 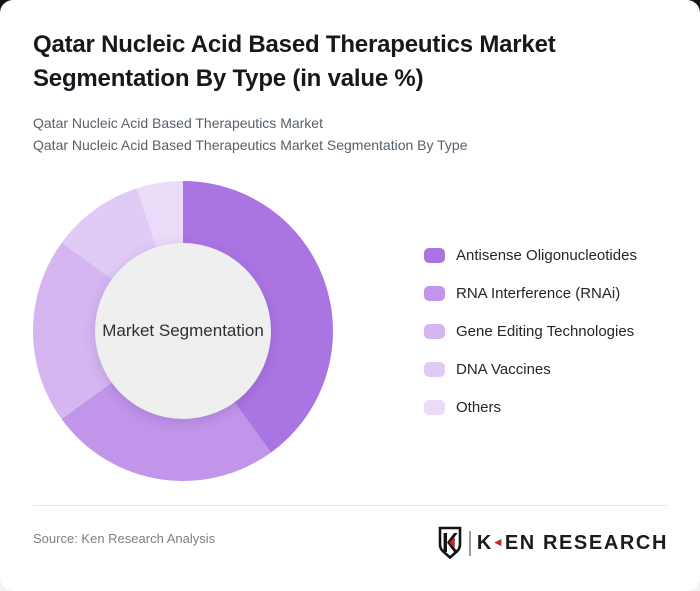 I want to click on legend-item: Others, so click(x=530, y=407).